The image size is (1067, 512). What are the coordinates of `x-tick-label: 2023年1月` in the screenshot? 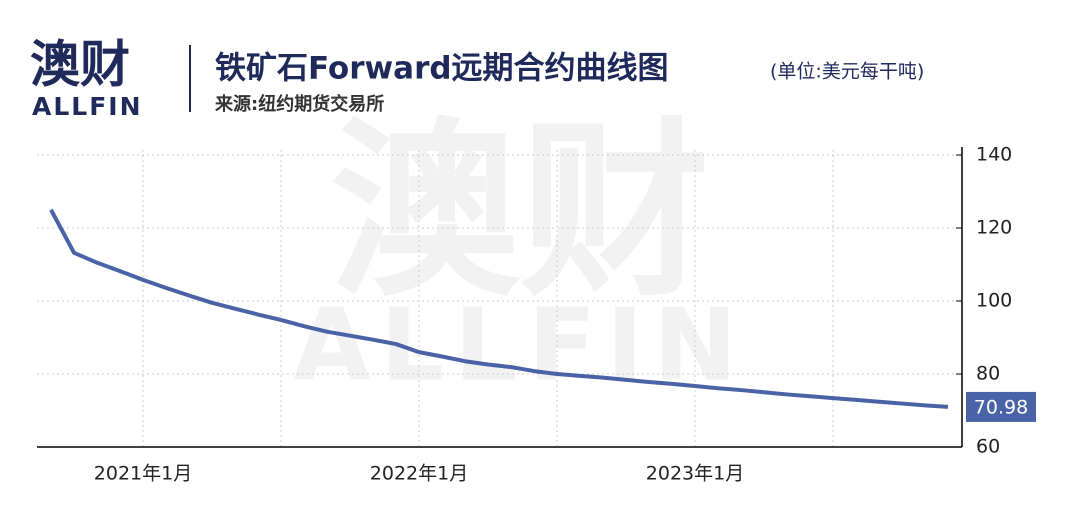 It's located at (695, 474).